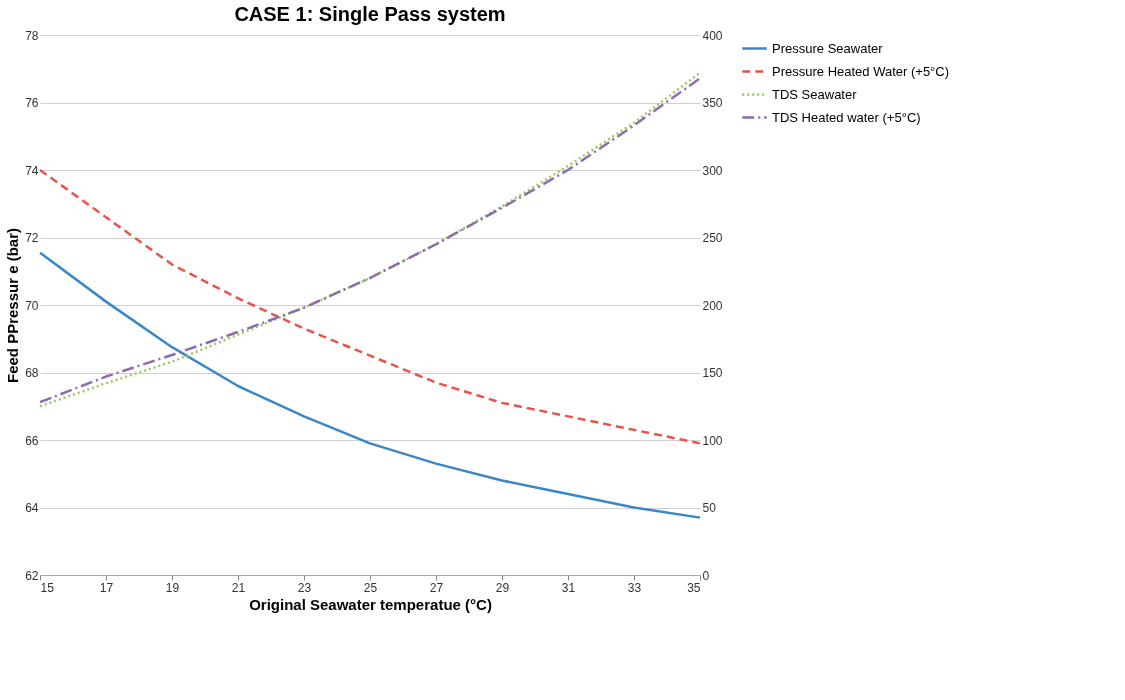 This screenshot has height=700, width=1125. What do you see at coordinates (712, 305) in the screenshot?
I see `y2-tick-label: 200` at bounding box center [712, 305].